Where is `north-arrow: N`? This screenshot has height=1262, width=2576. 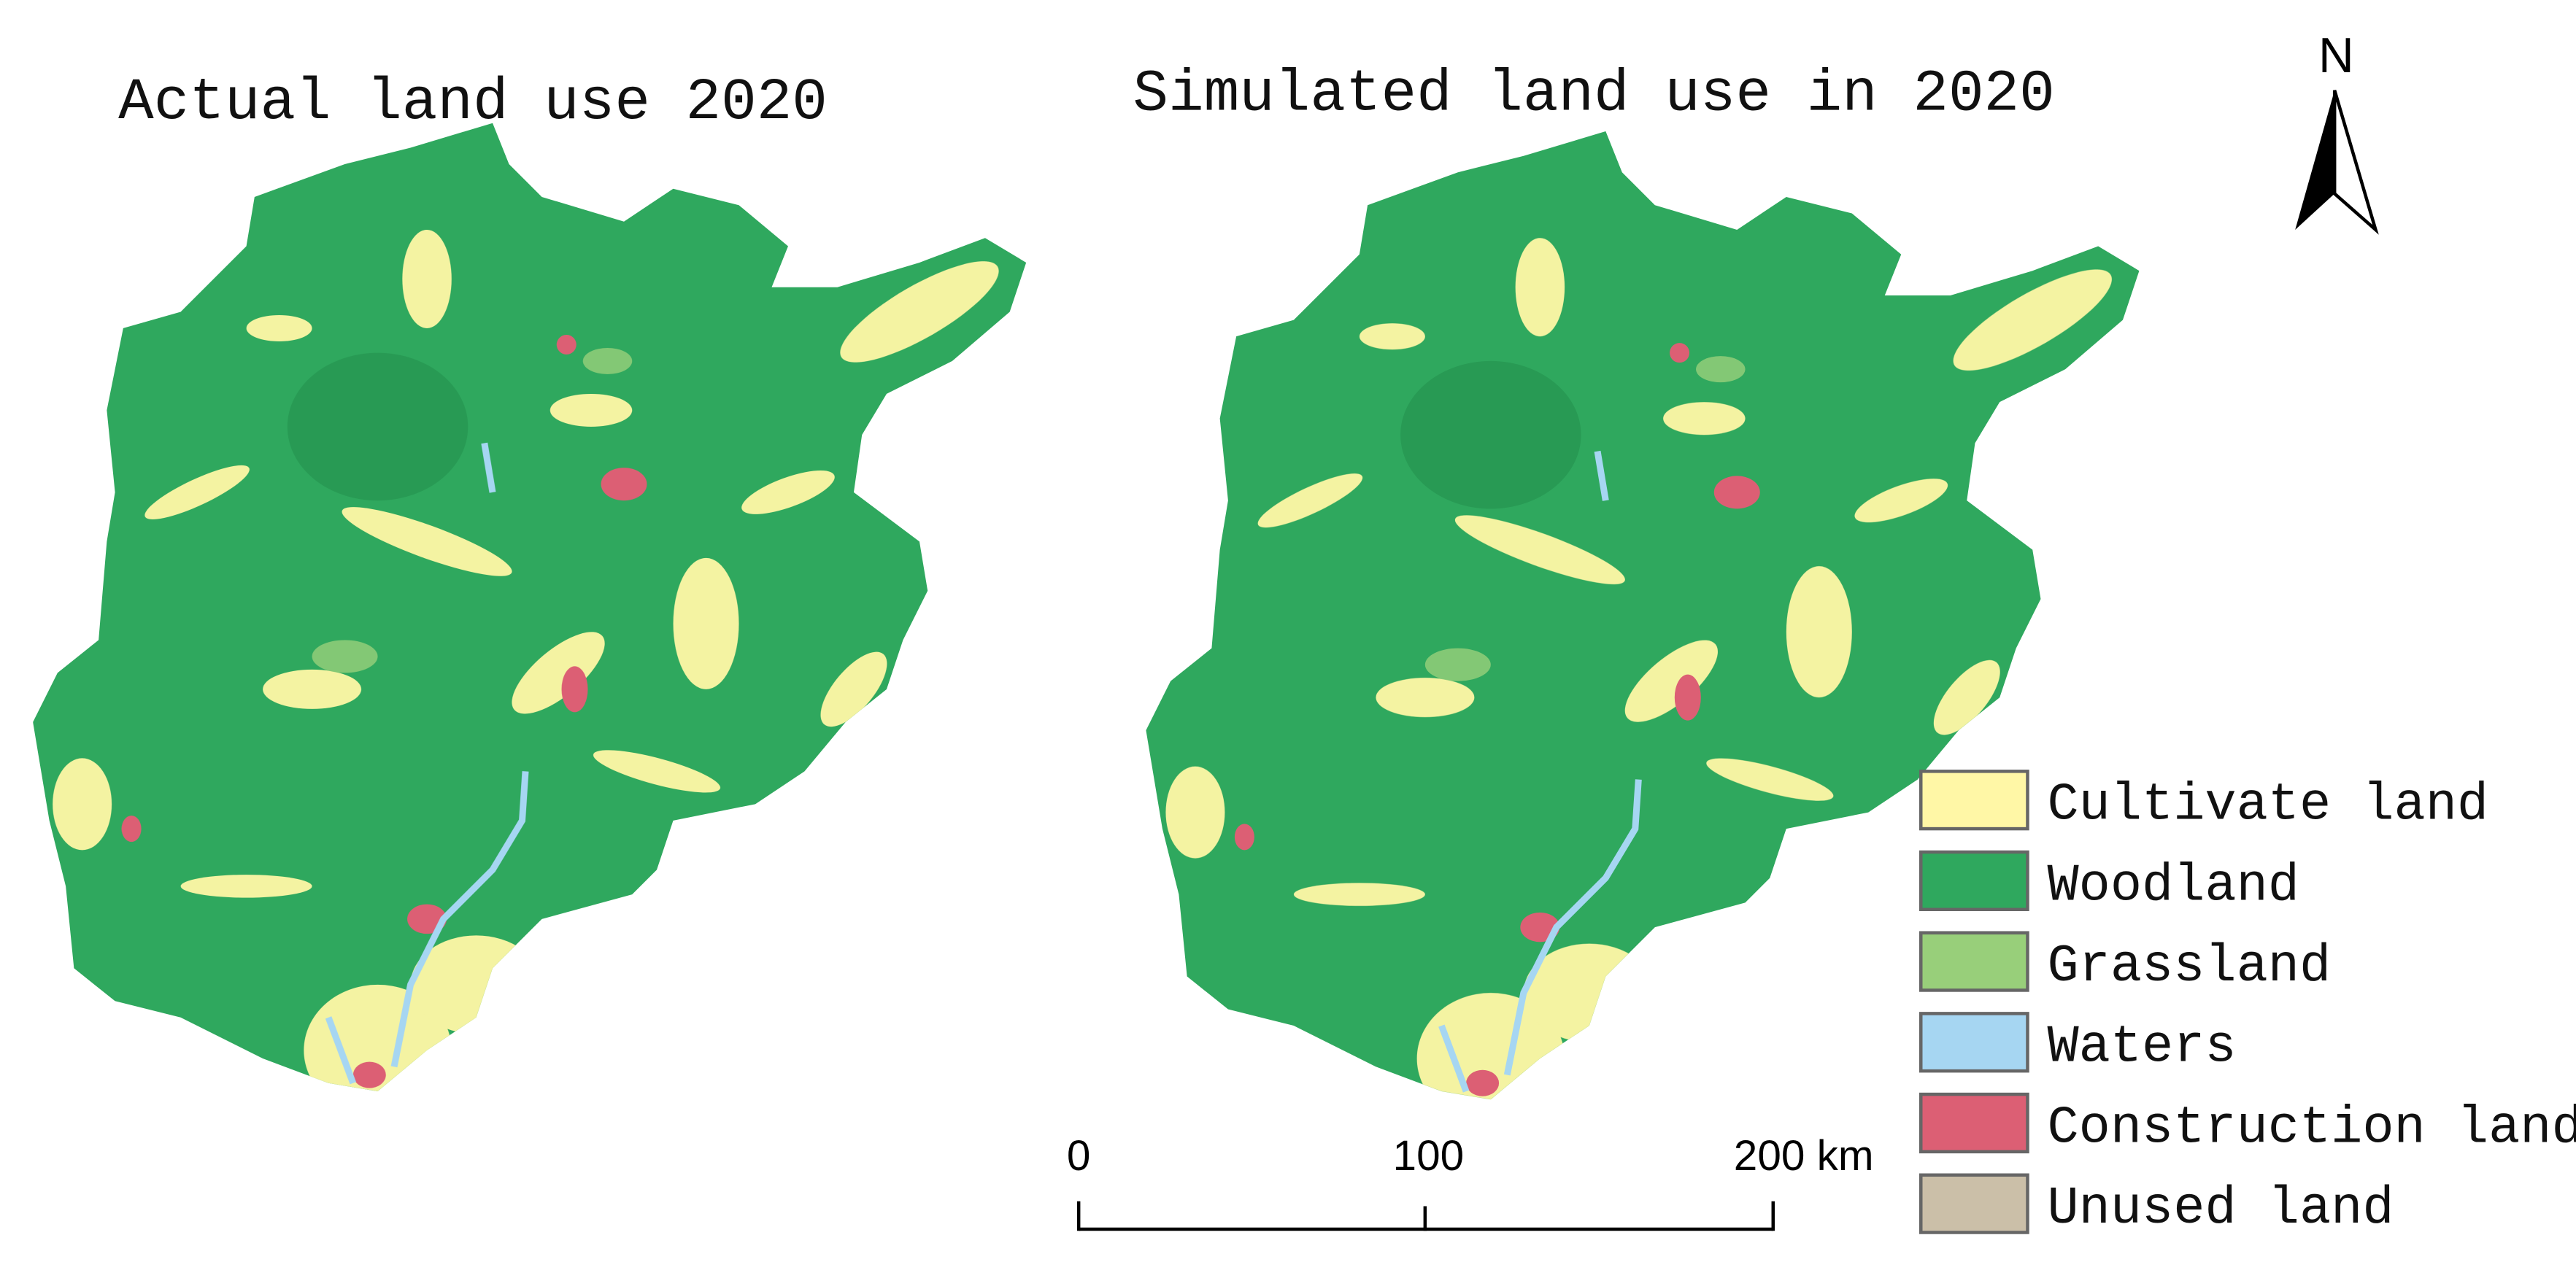
north-arrow: N is located at coordinates (2337, 131).